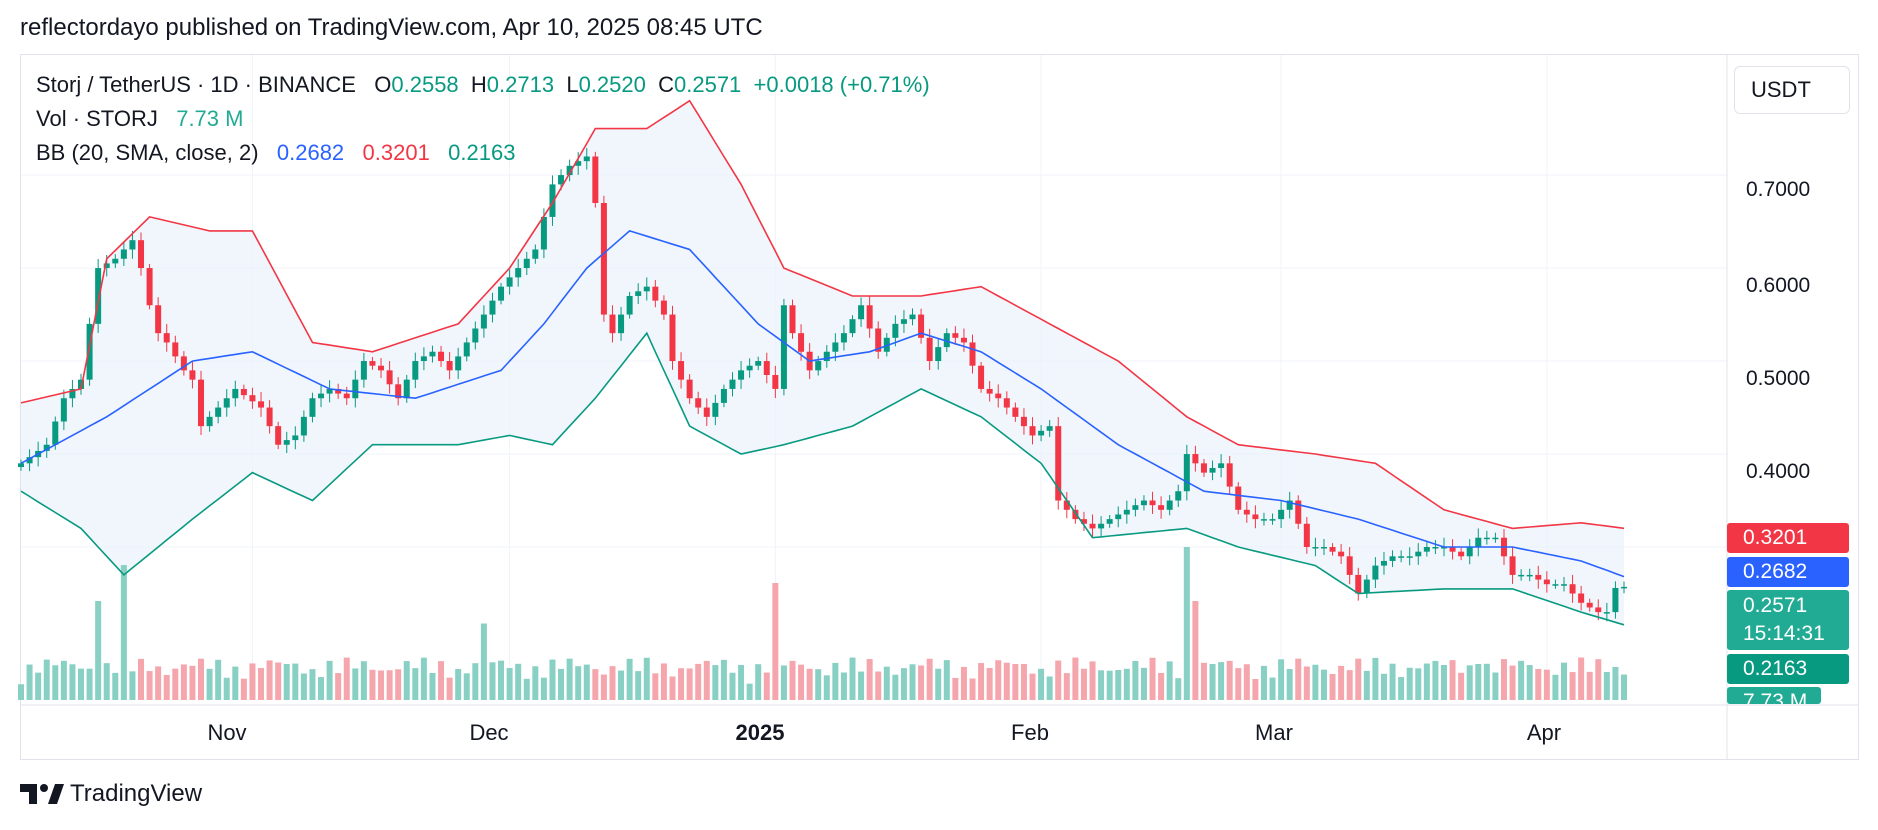  Describe the element at coordinates (196, 84) in the screenshot. I see `symbol-name: Storj / TetherUS · 1D · BINANCE` at that location.